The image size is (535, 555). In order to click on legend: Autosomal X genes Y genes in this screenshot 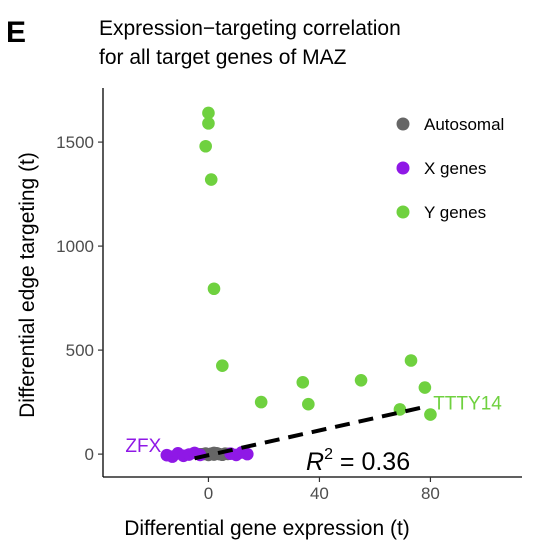, I will do `click(450, 168)`.